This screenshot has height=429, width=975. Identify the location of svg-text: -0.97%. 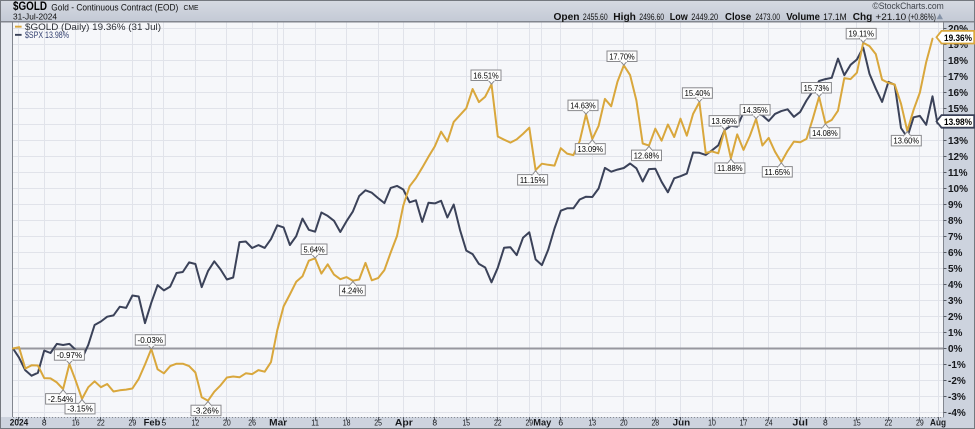
(70, 355).